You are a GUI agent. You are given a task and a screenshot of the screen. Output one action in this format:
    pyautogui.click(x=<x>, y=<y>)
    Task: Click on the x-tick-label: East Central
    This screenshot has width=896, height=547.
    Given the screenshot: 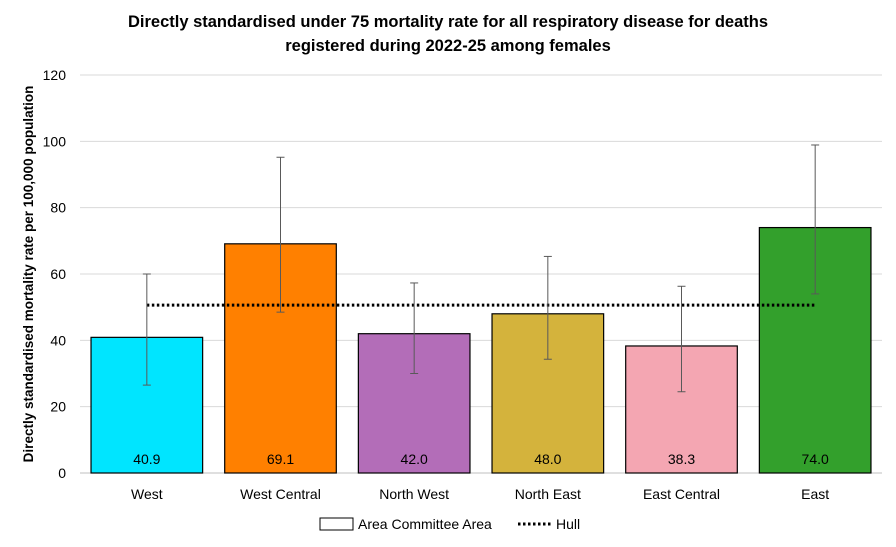 What is the action you would take?
    pyautogui.click(x=681, y=494)
    